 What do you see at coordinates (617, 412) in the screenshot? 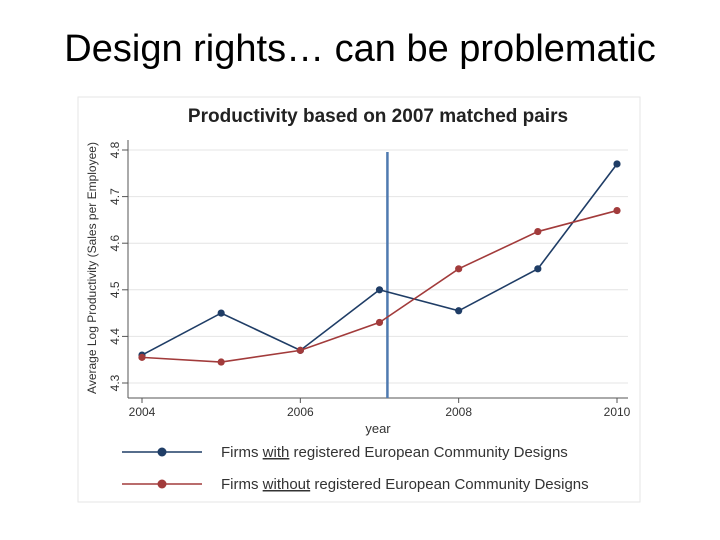
I see `x-tick-label: 2010` at bounding box center [617, 412].